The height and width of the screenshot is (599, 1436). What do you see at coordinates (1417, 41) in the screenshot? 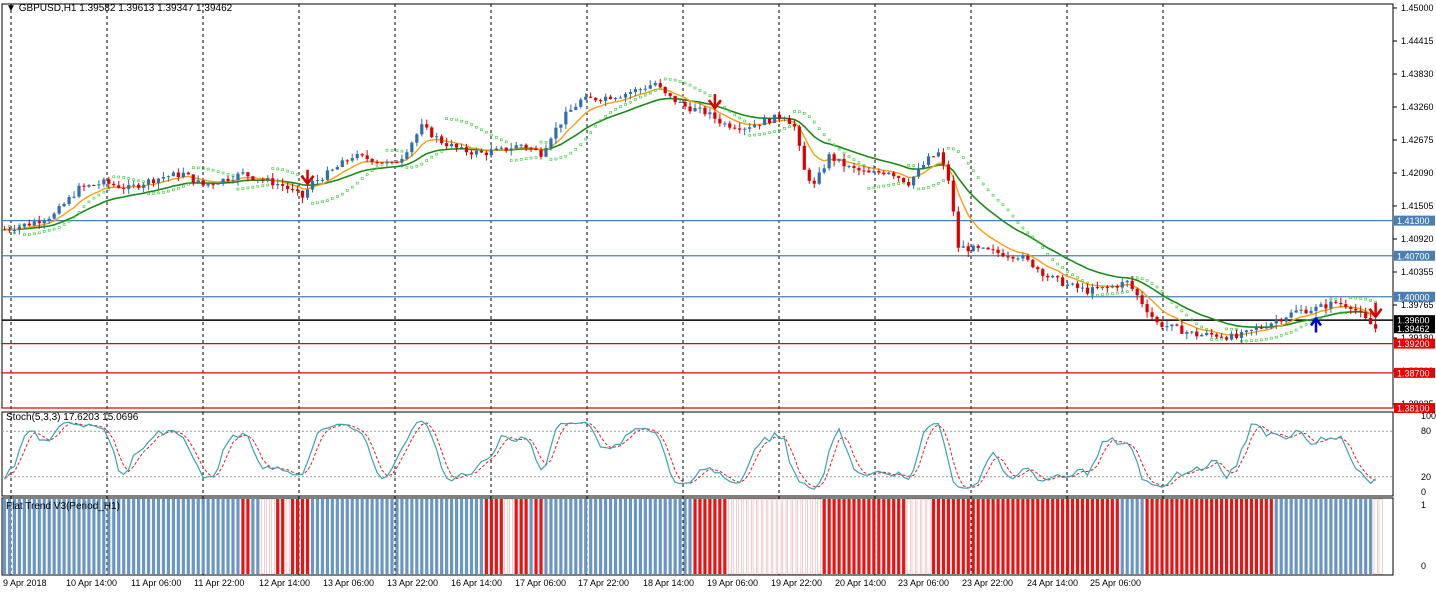
I see `y-tick-label-1: 1.44415` at bounding box center [1417, 41].